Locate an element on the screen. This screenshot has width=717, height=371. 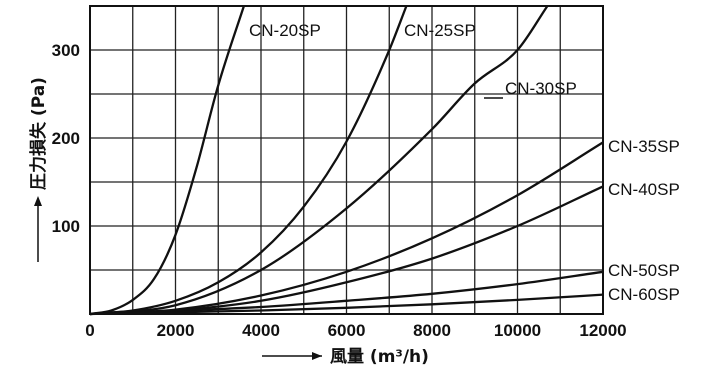
y-tick-label: 300 is located at coordinates (66, 50).